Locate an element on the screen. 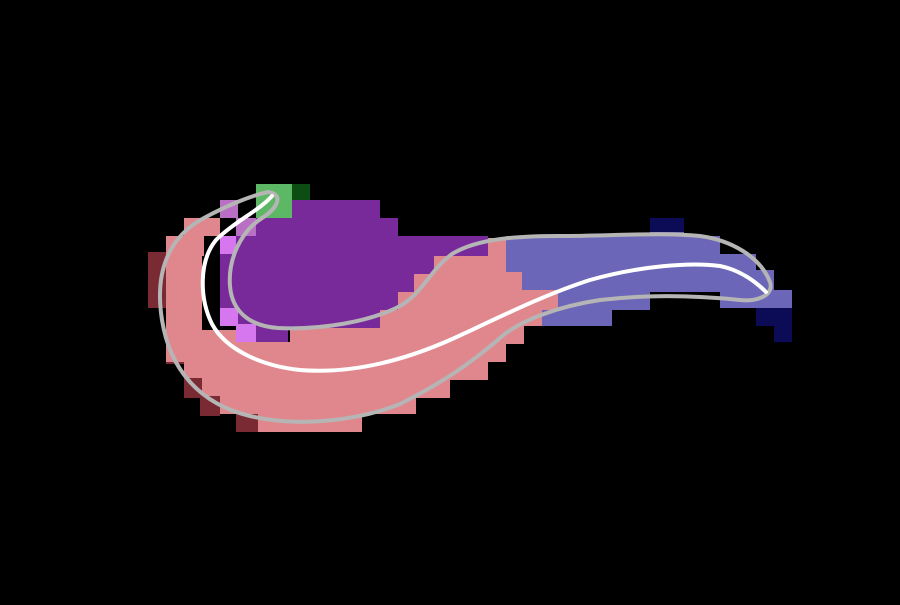 The image size is (900, 605). tip-region is located at coordinates (283, 201).